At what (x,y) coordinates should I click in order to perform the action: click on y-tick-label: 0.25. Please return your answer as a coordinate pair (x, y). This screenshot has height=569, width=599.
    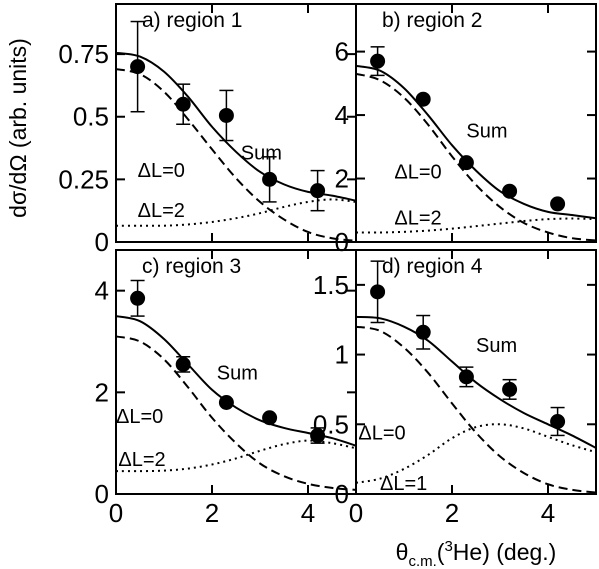
    Looking at the image, I should click on (83, 179).